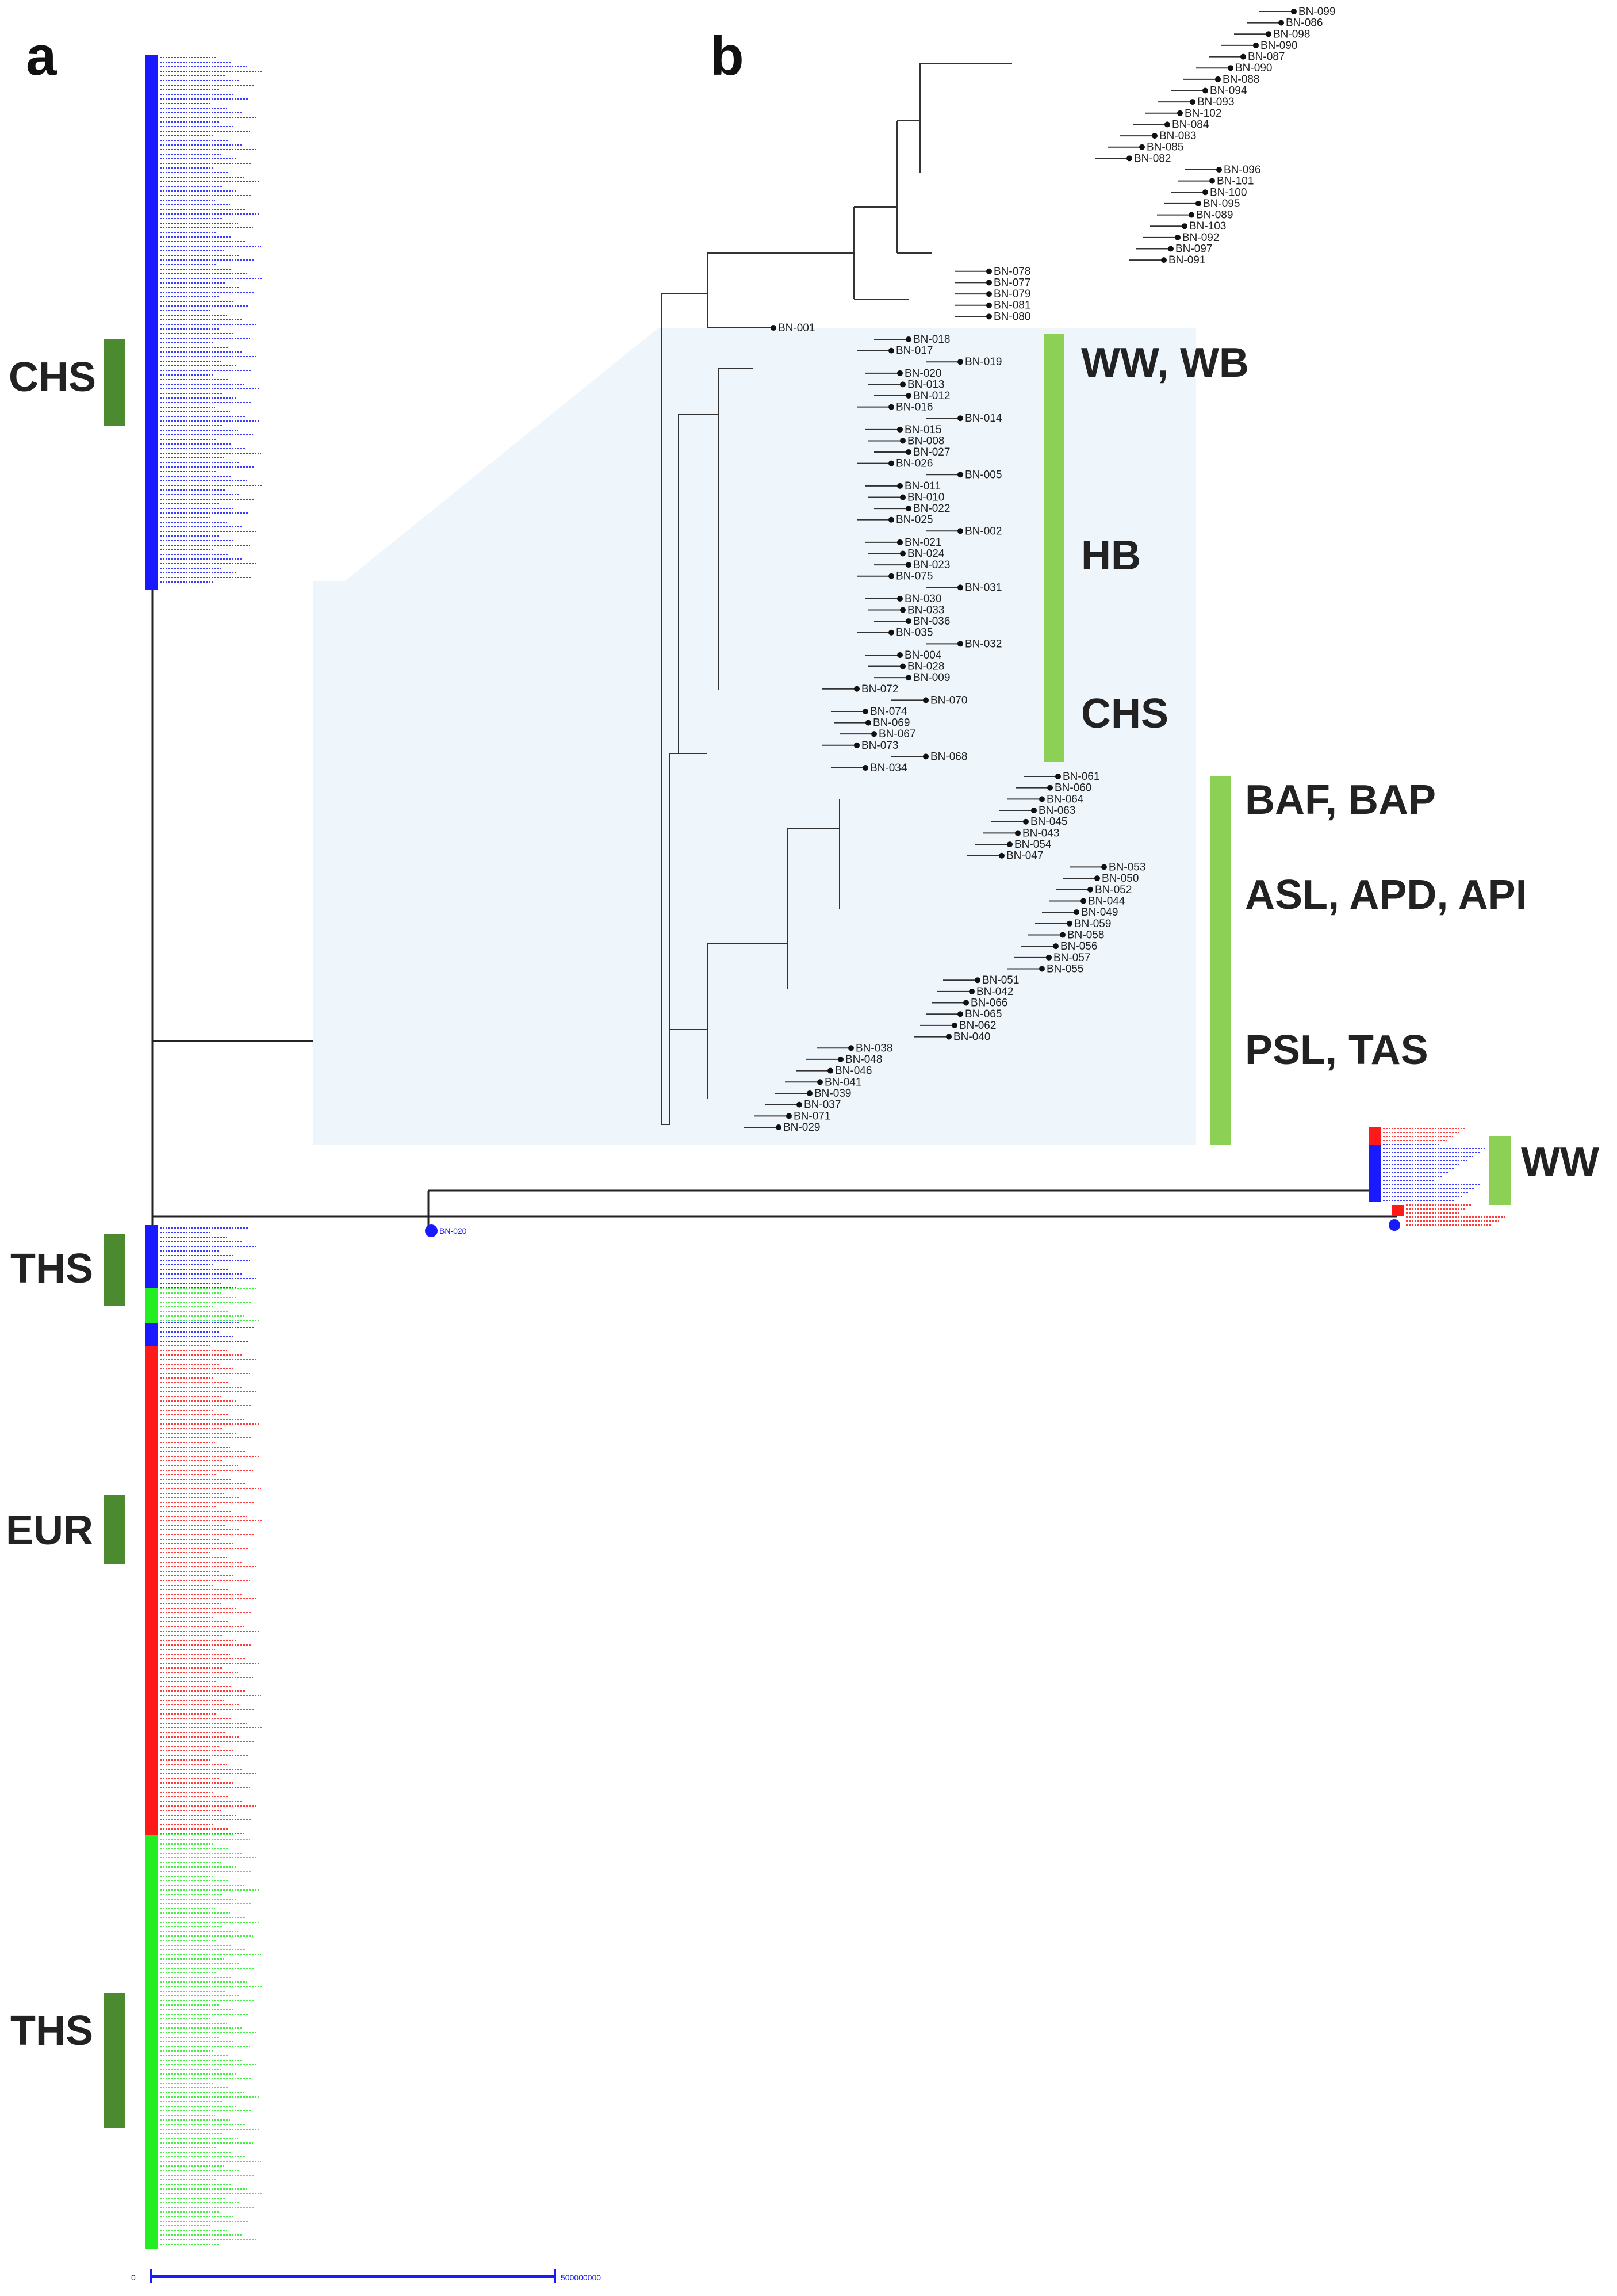  I want to click on outlier-node-label: BN-020, so click(453, 1230).